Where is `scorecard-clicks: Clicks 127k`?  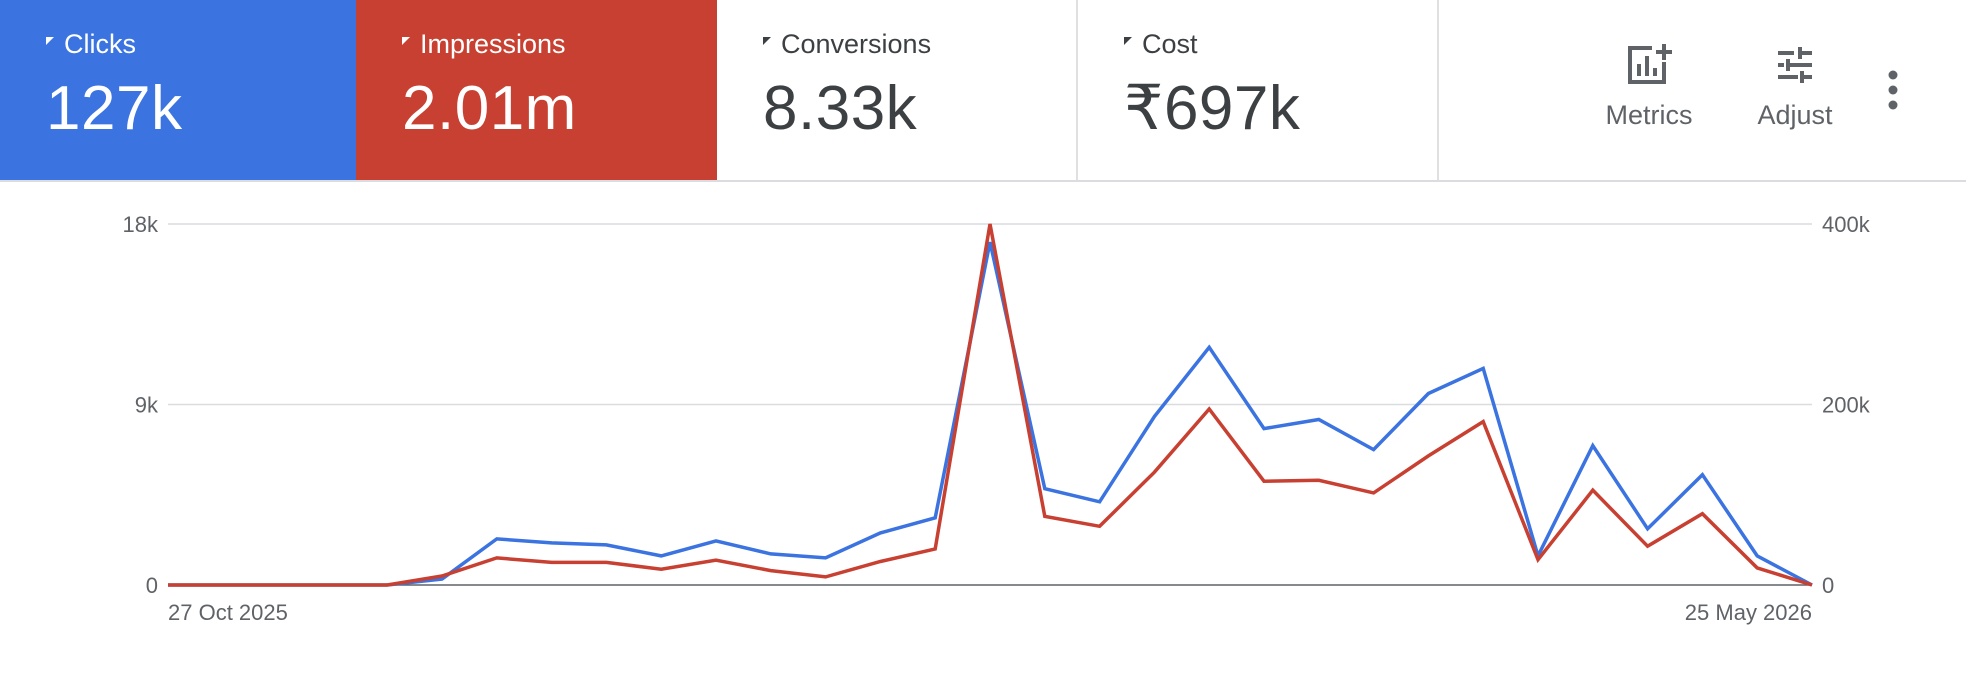
scorecard-clicks: Clicks 127k is located at coordinates (178, 90).